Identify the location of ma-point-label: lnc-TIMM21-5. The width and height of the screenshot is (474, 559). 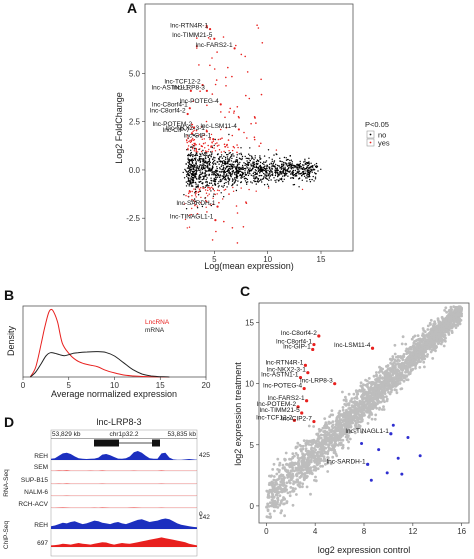
(192, 35).